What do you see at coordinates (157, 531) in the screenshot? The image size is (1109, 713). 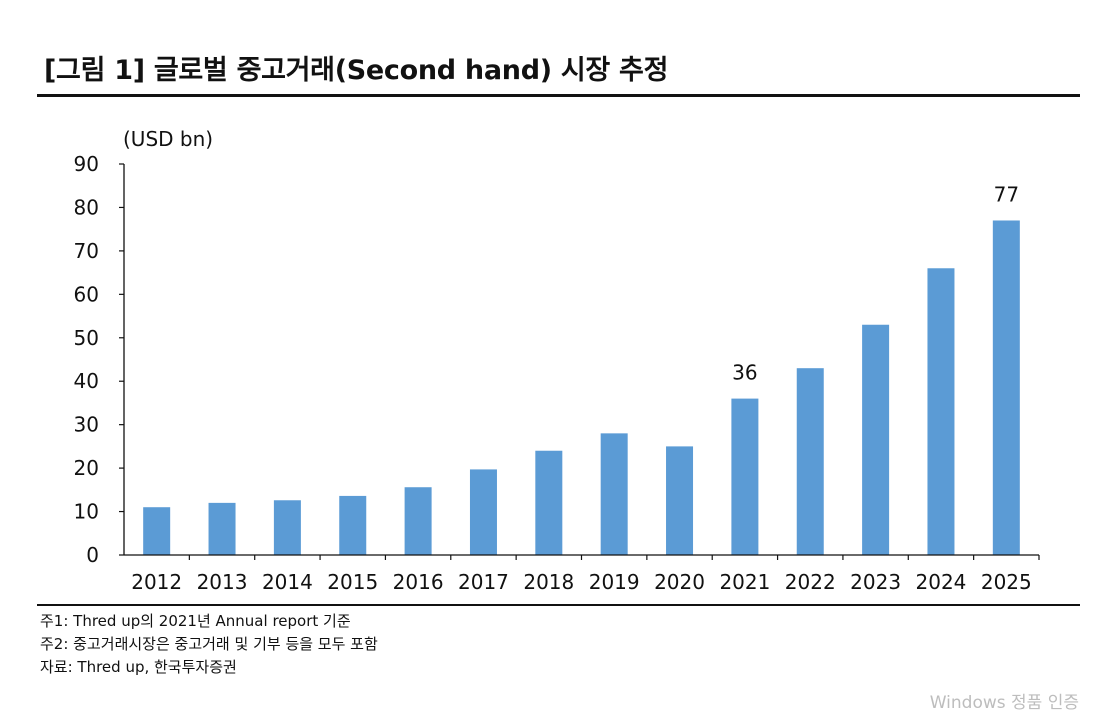 I see `bar-2012` at bounding box center [157, 531].